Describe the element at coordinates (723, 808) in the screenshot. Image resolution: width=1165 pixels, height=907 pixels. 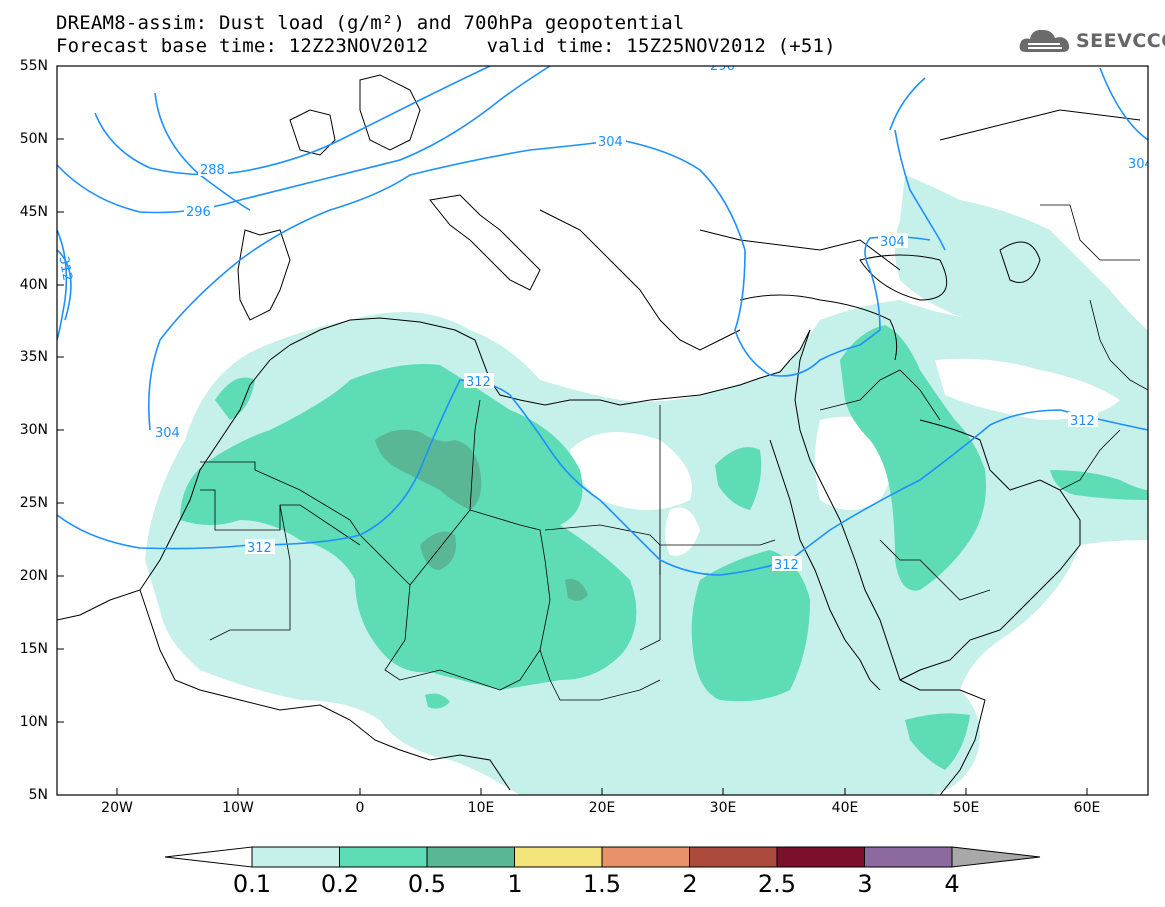
I see `lon-label: 30E` at that location.